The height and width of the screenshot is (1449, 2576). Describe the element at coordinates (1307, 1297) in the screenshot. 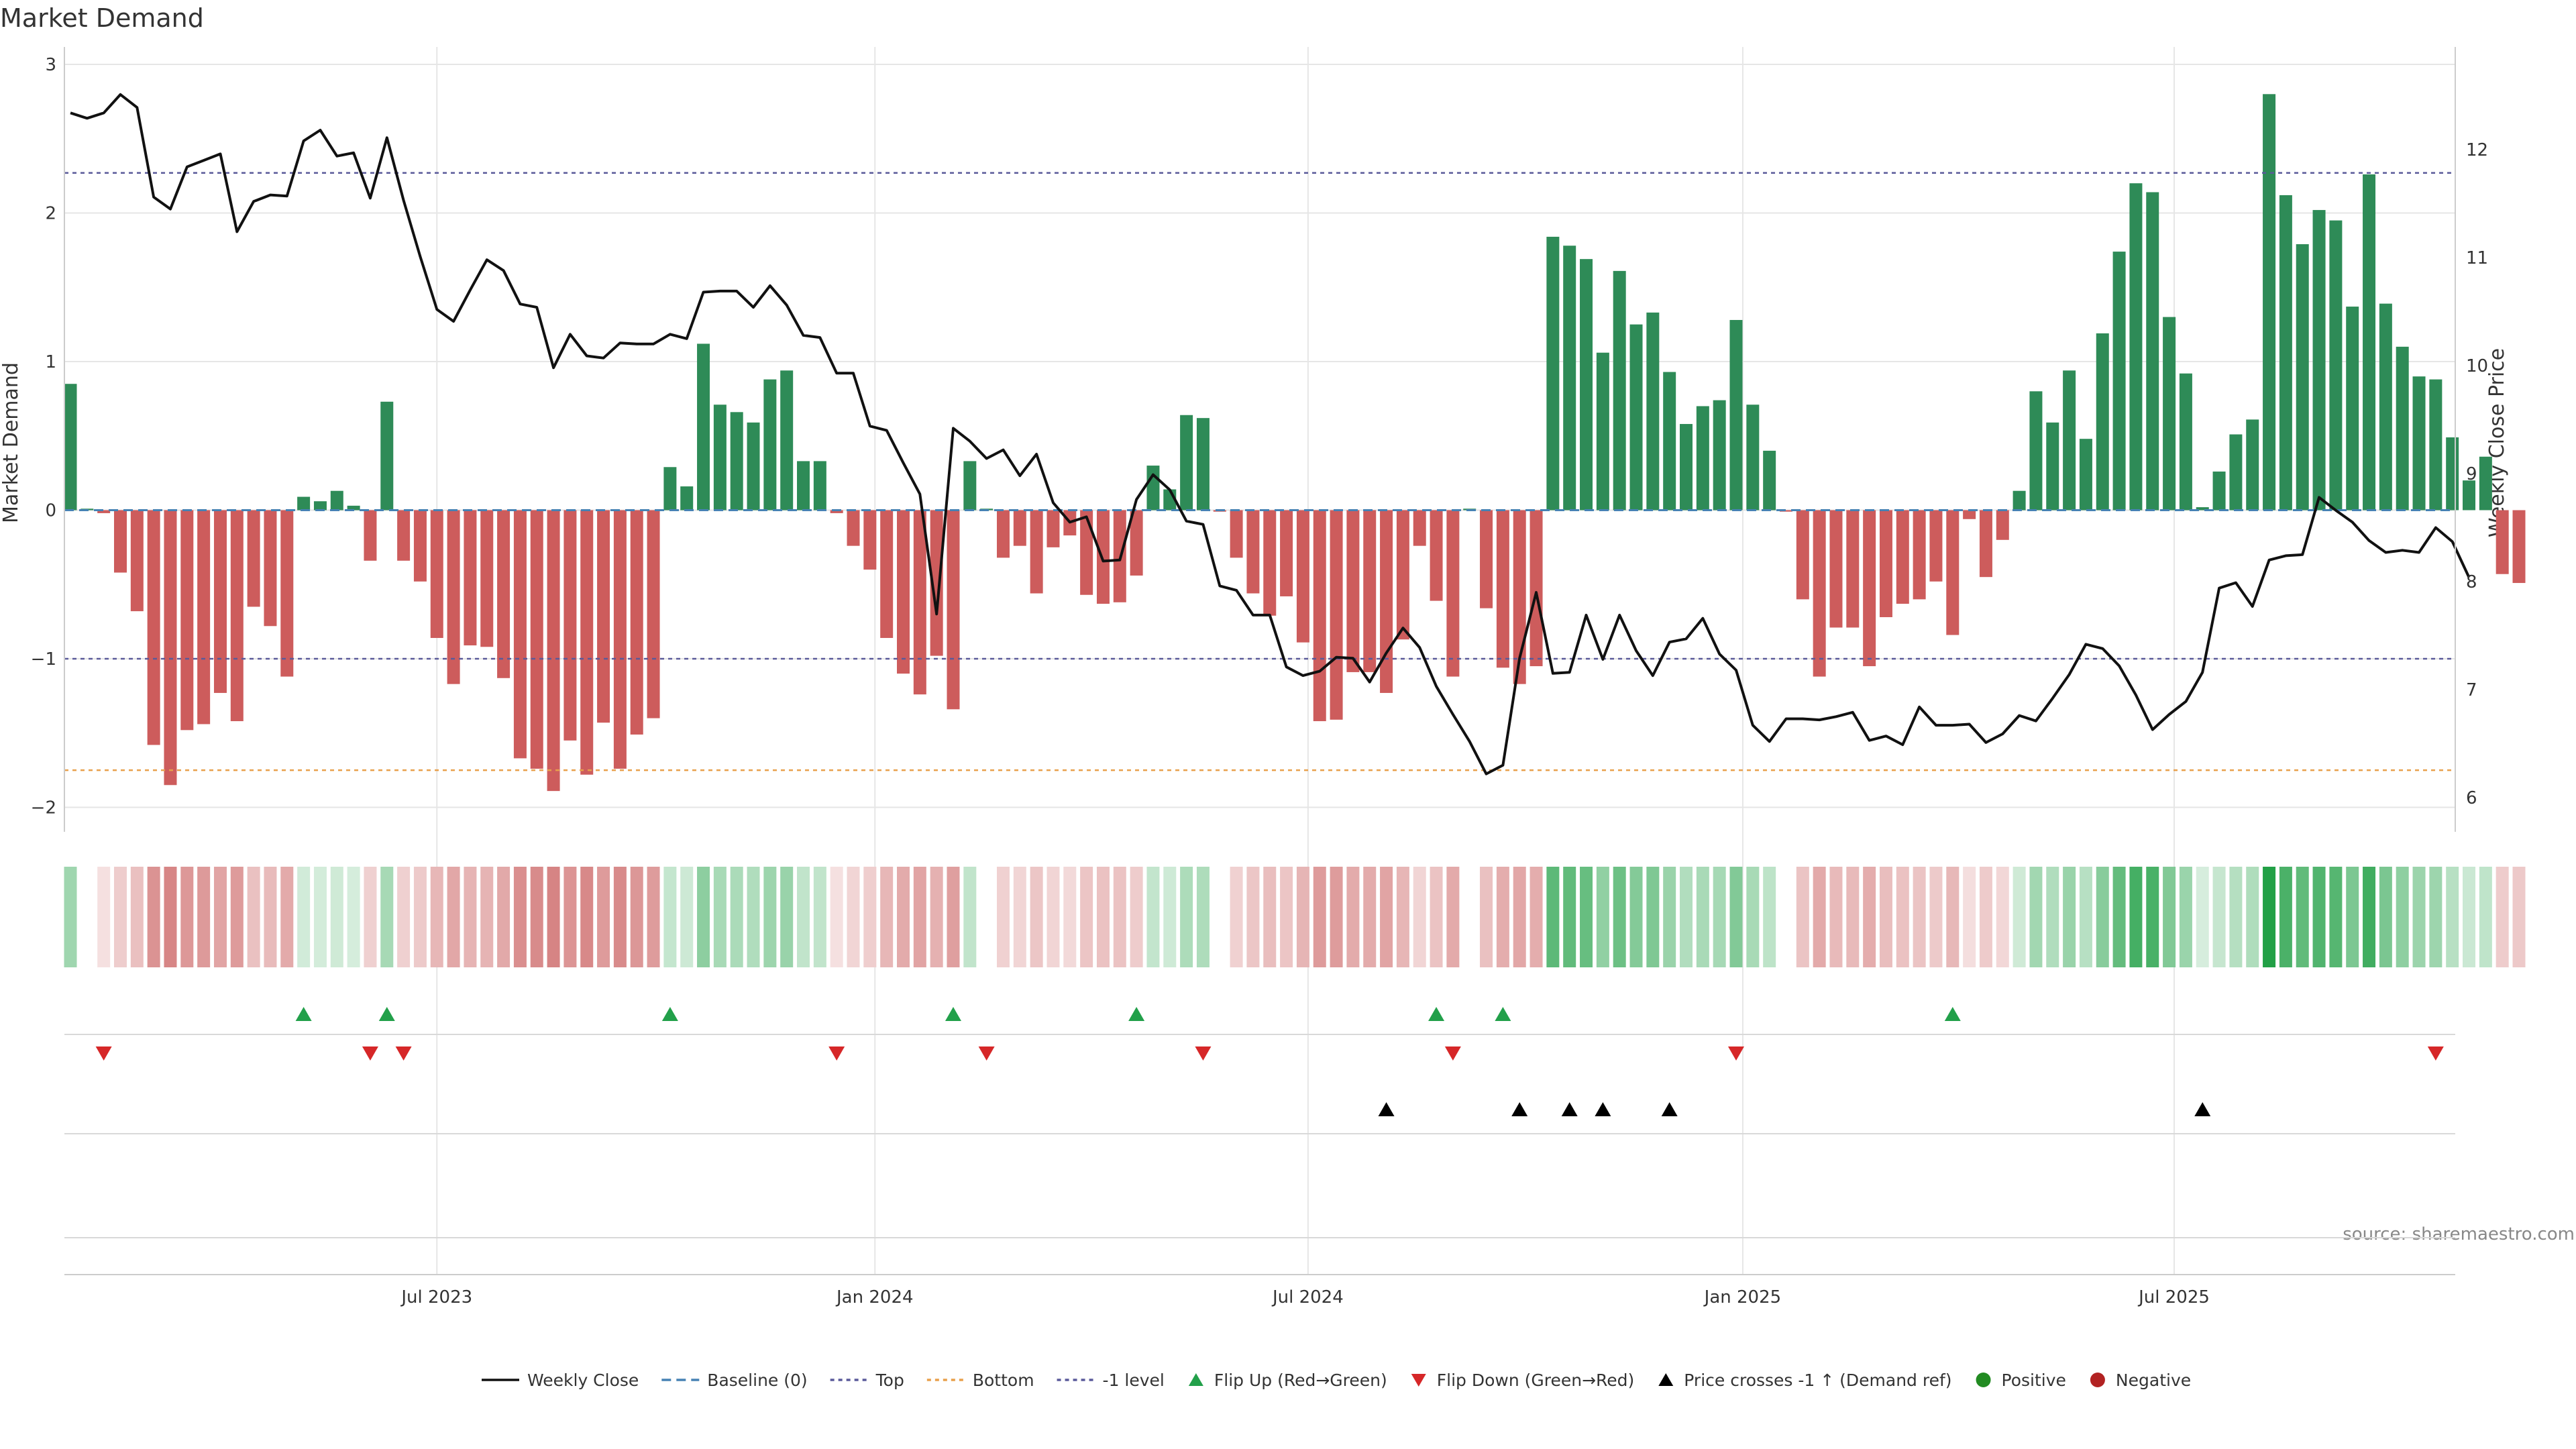

I see `x-tick-label: Jul 2024` at that location.